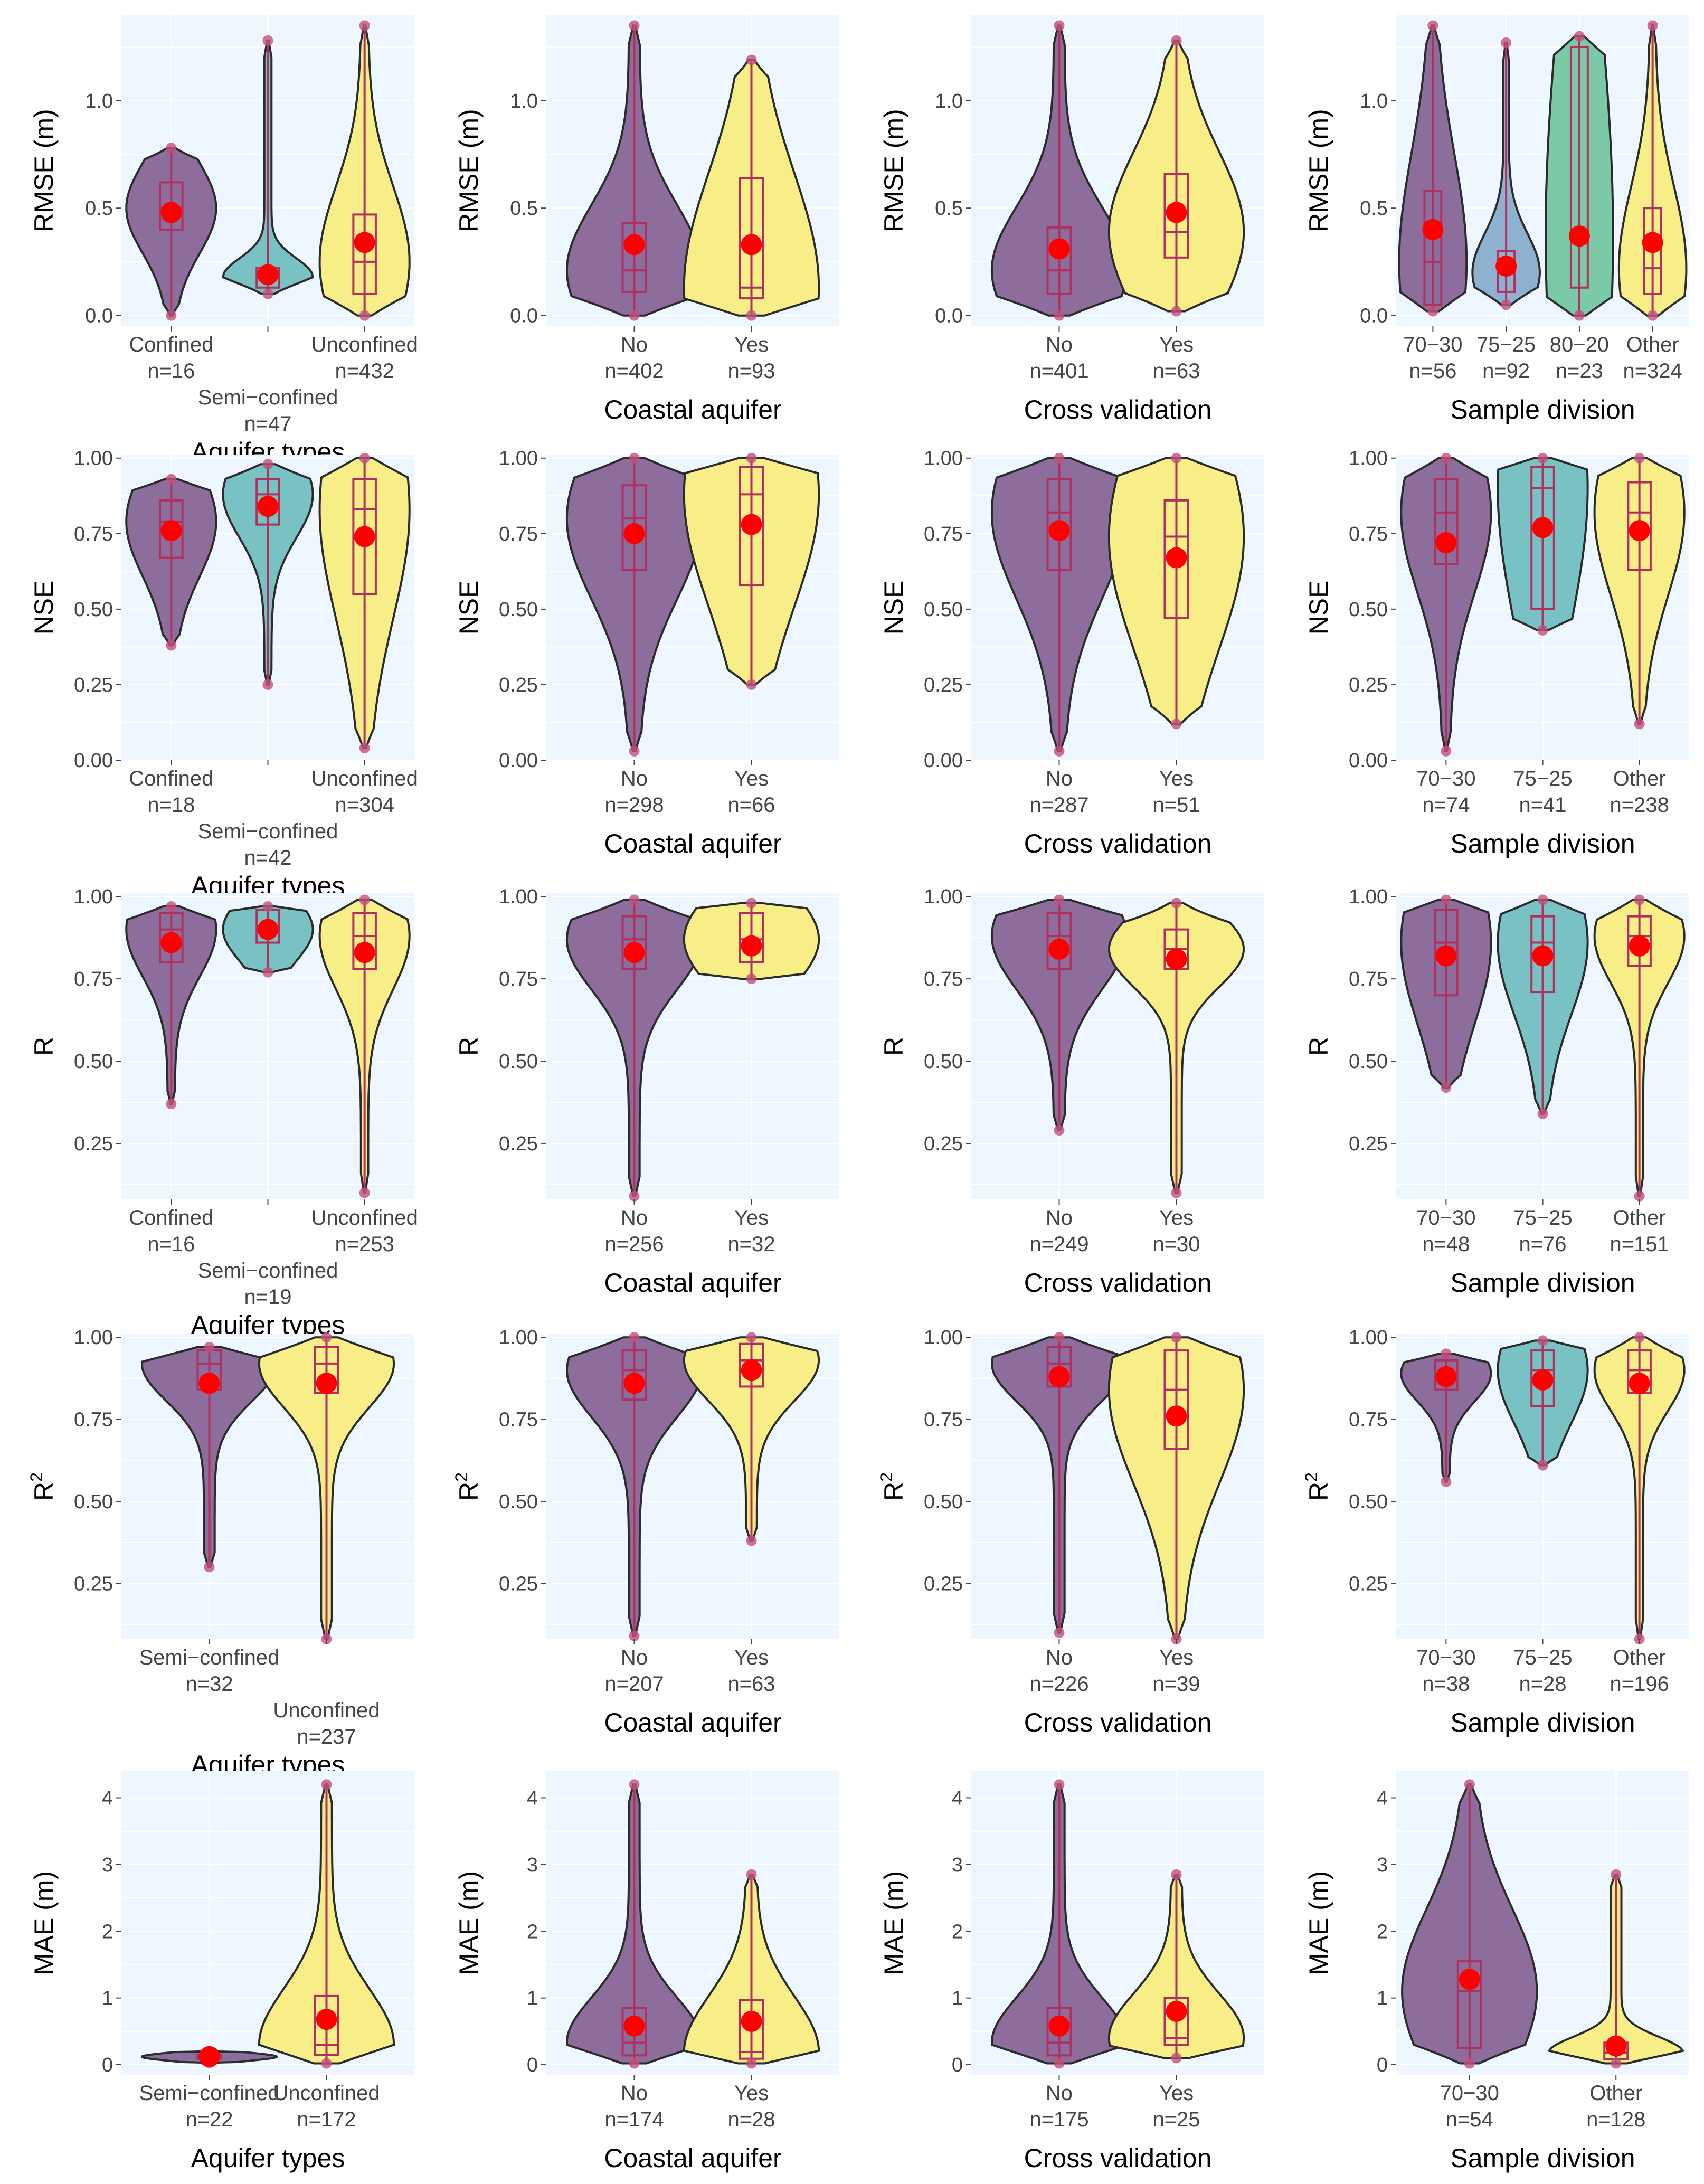  I want to click on x-tick-count: n=74, so click(1446, 805).